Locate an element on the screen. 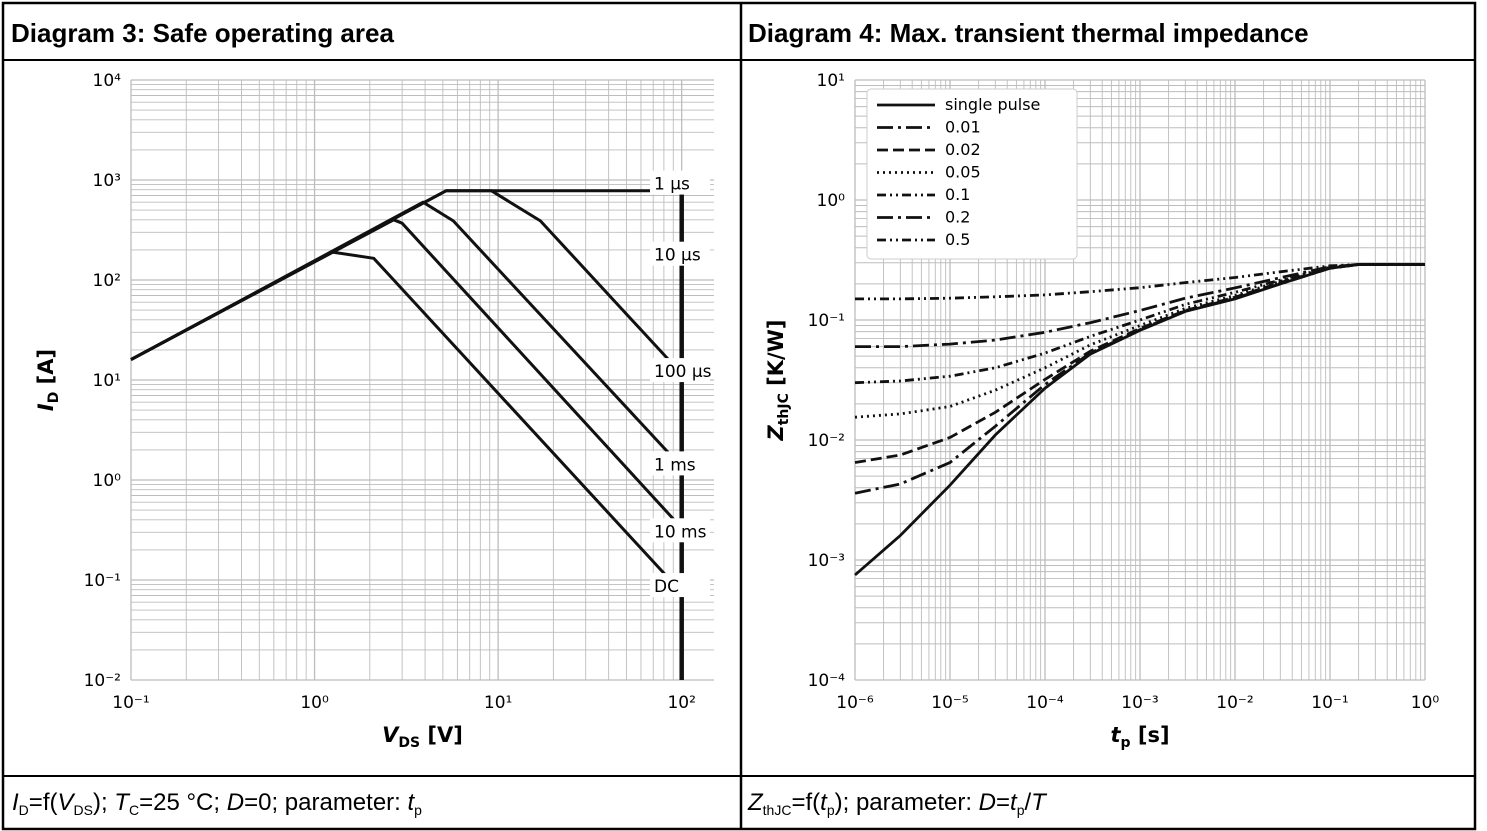 The image size is (1487, 831). panel-title-soa: Diagram 3: Safe operating area is located at coordinates (202, 33).